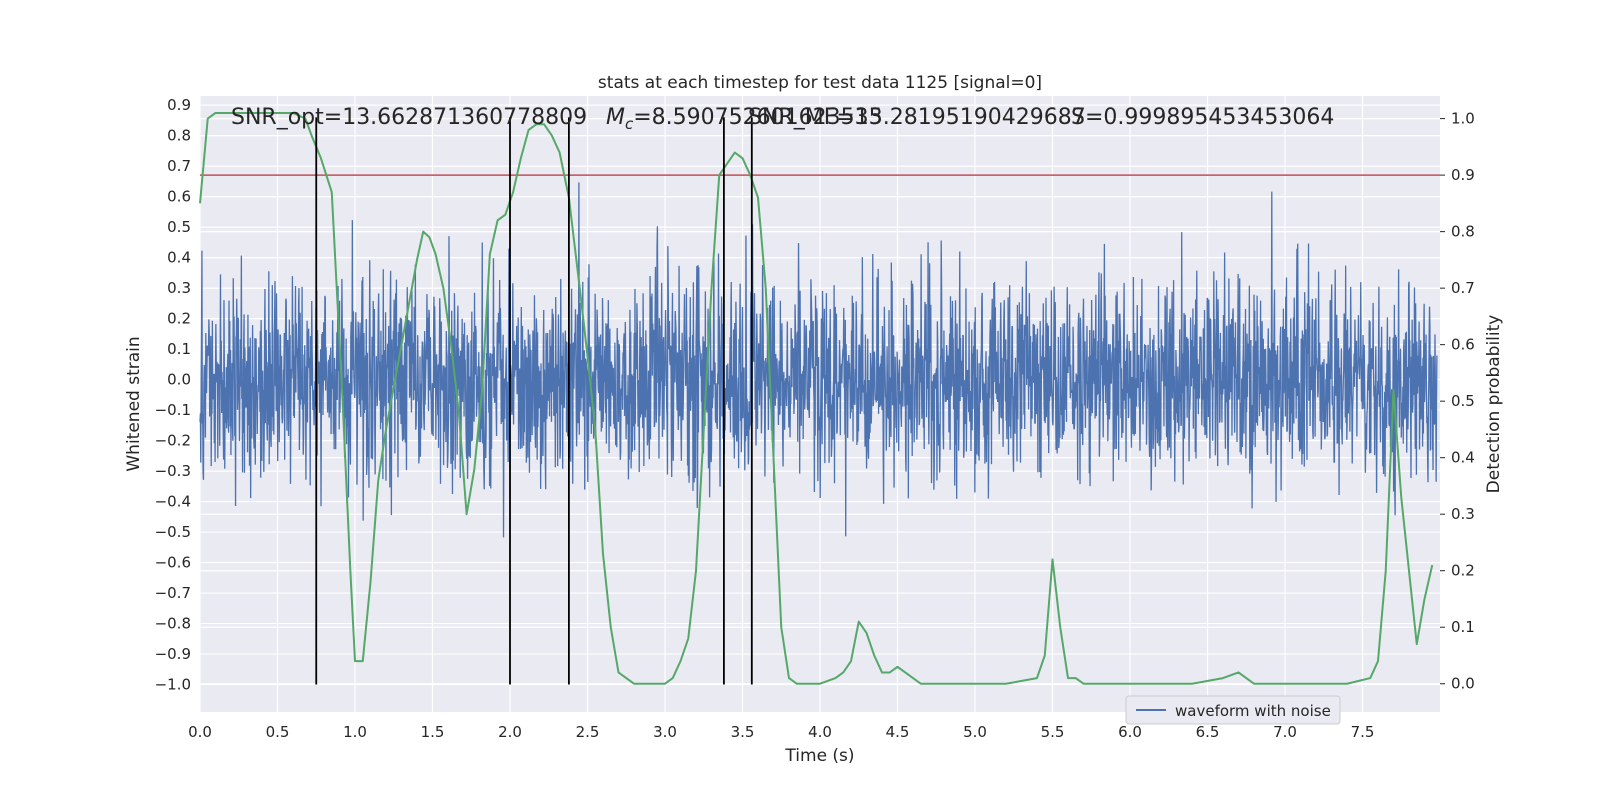 This screenshot has height=800, width=1600. I want to click on y-right-tick-label: 0.5, so click(1463, 401).